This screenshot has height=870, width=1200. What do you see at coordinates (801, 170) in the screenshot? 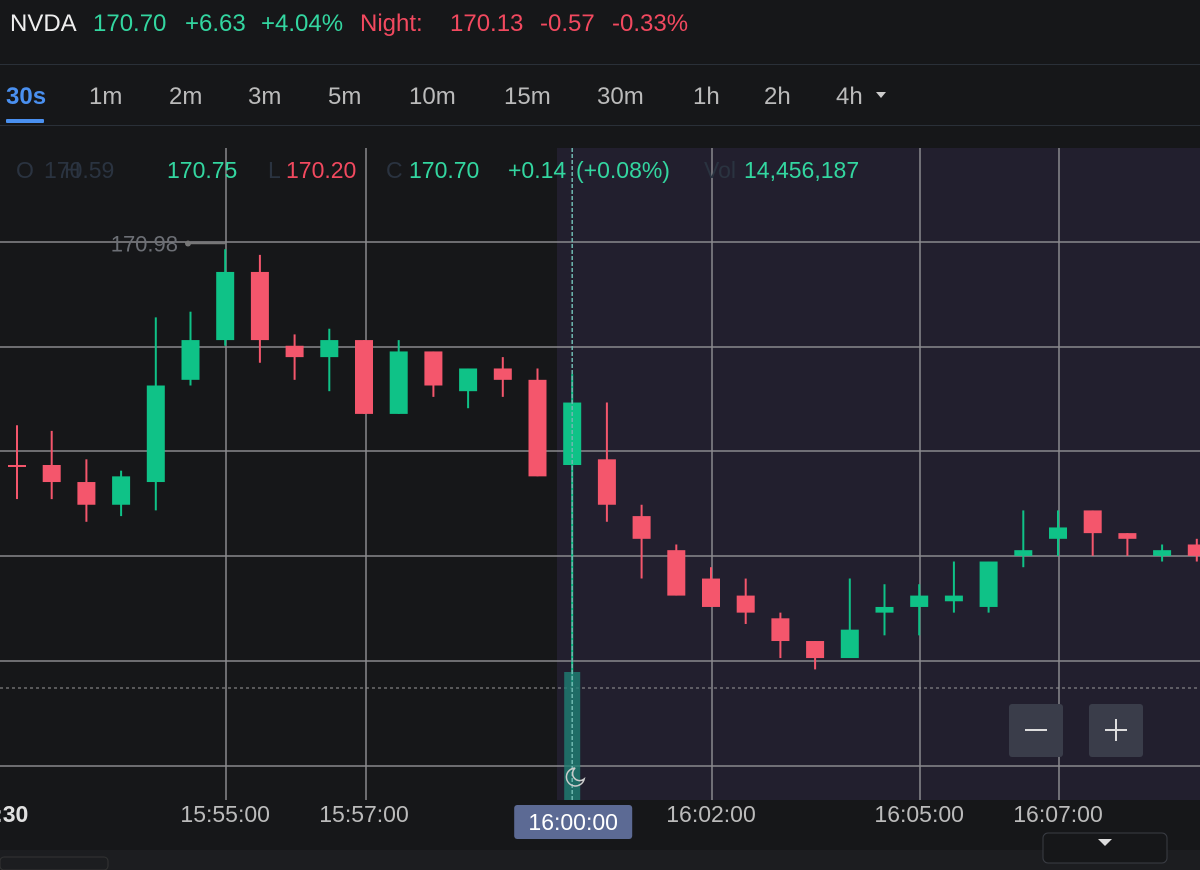
I see `ohlc-legend: 14,456,187` at bounding box center [801, 170].